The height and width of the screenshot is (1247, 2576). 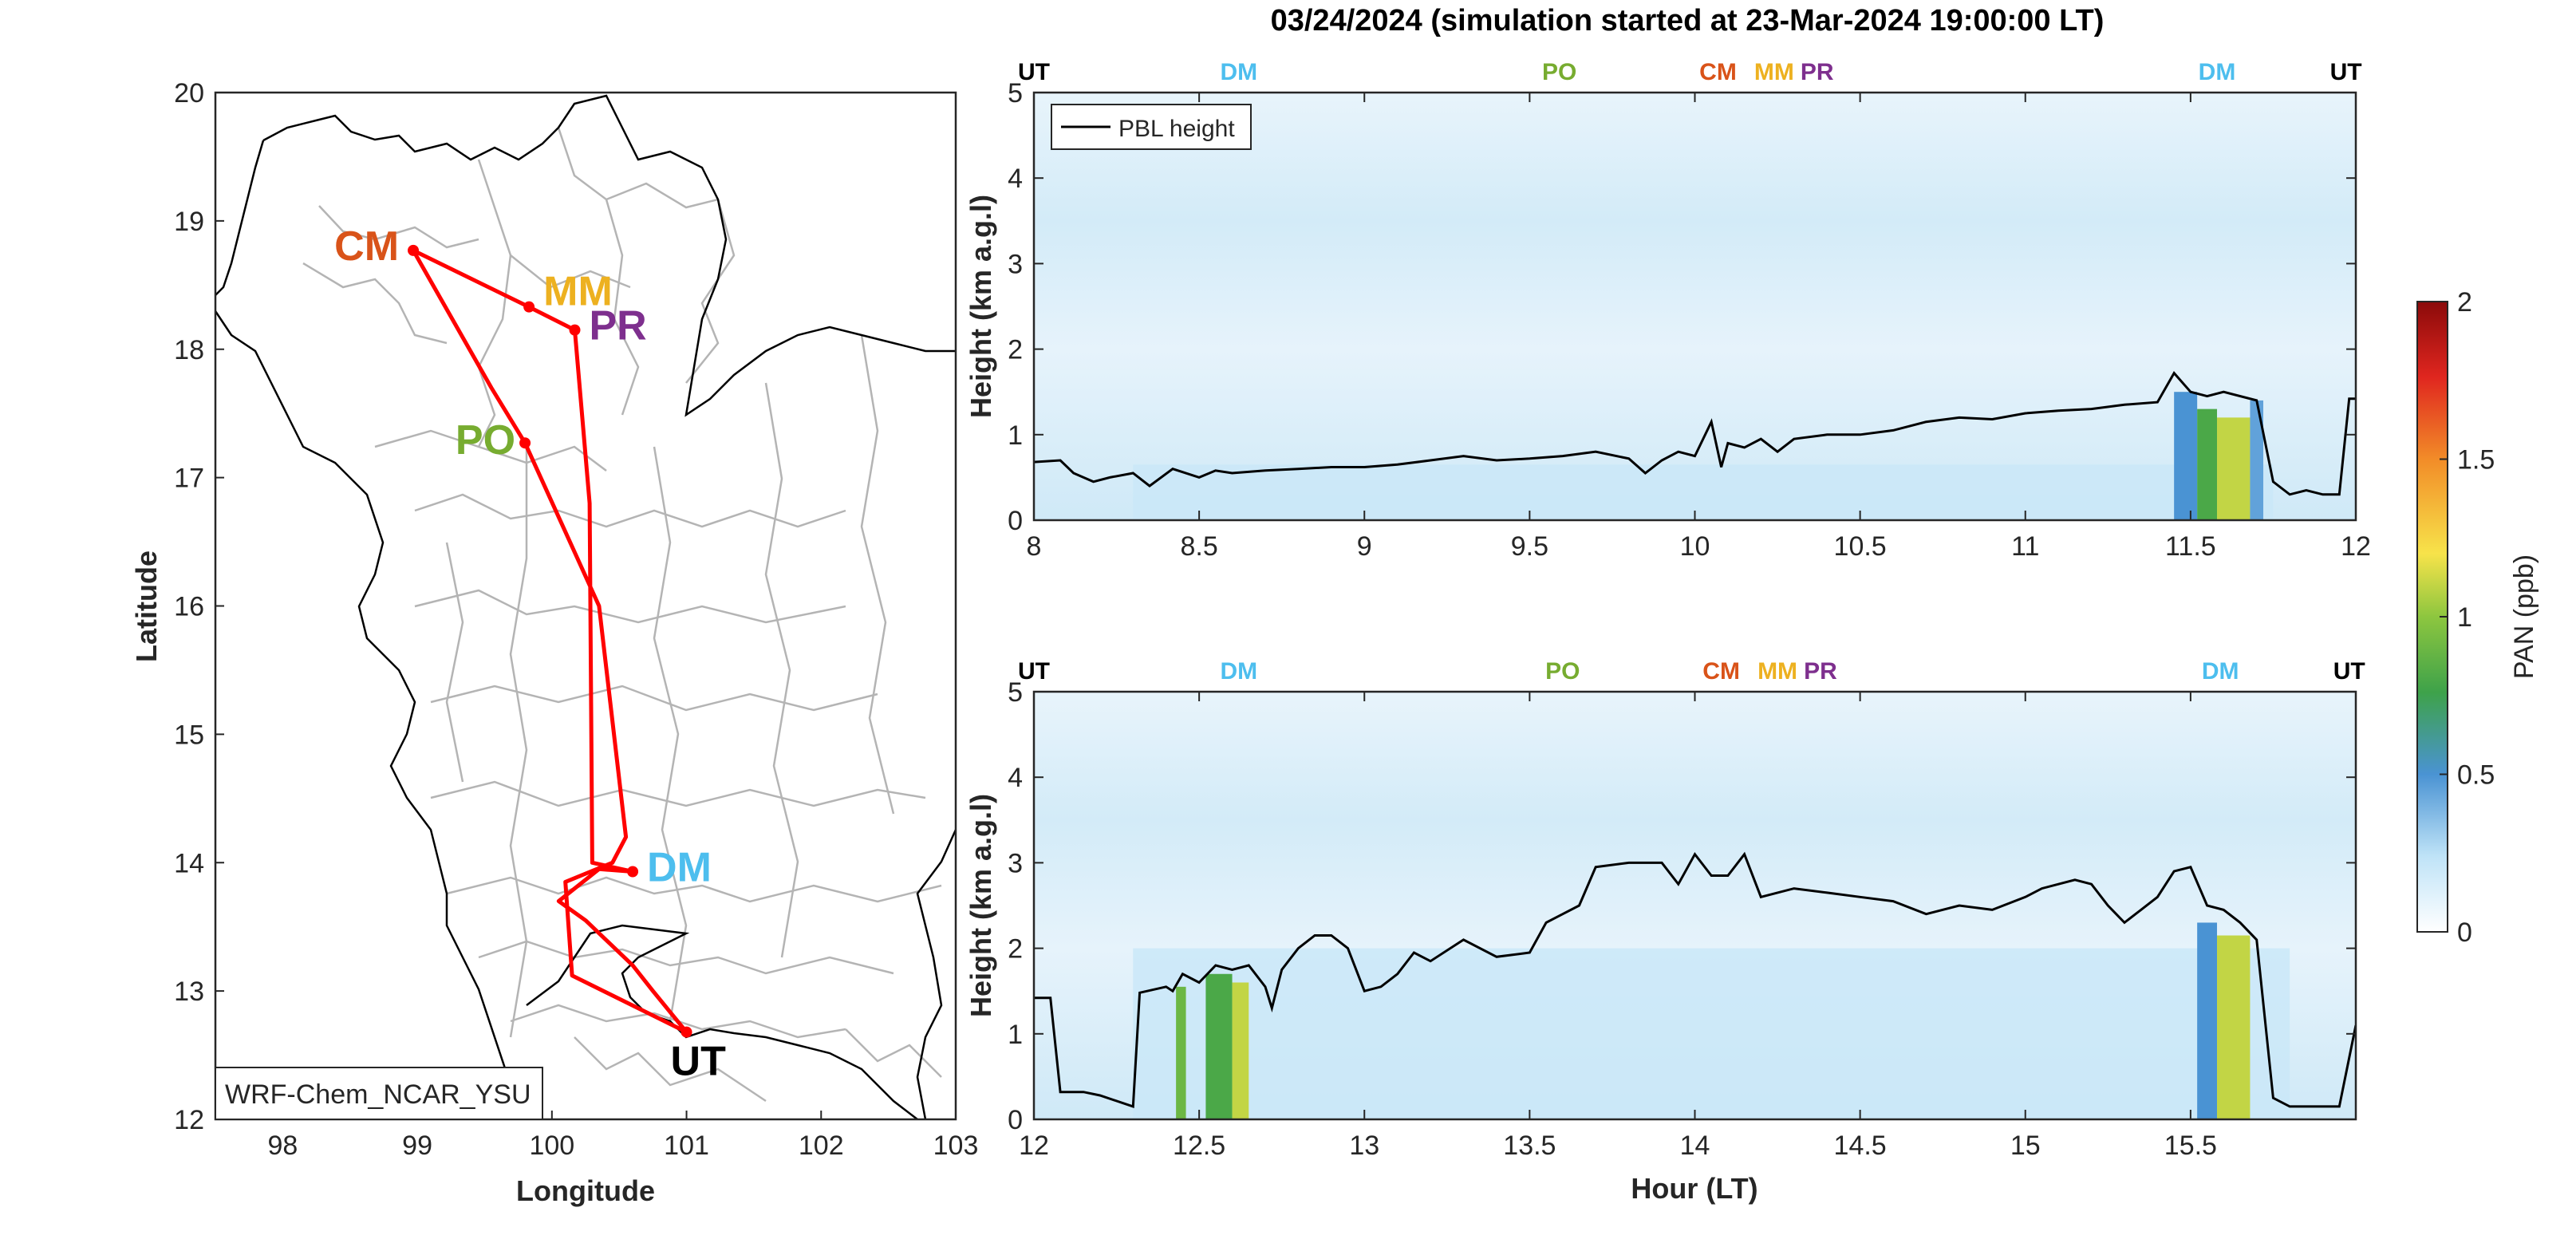 I want to click on map-ytick-label: 14, so click(x=189, y=863).